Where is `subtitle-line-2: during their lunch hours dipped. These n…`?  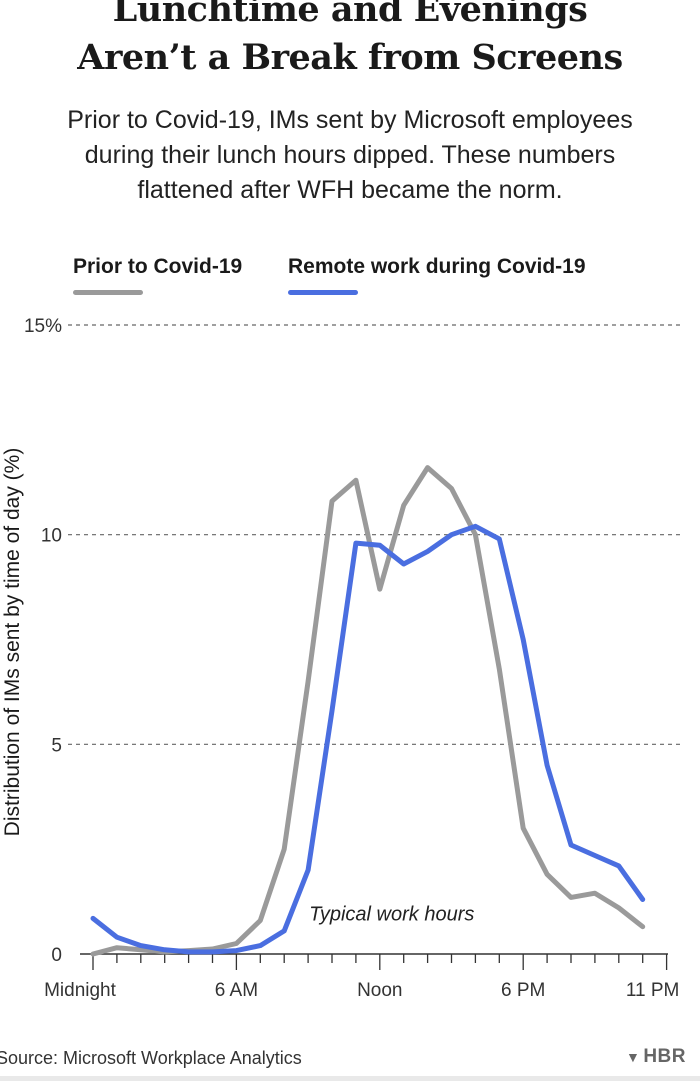
subtitle-line-2: during their lunch hours dipped. These n… is located at coordinates (350, 155).